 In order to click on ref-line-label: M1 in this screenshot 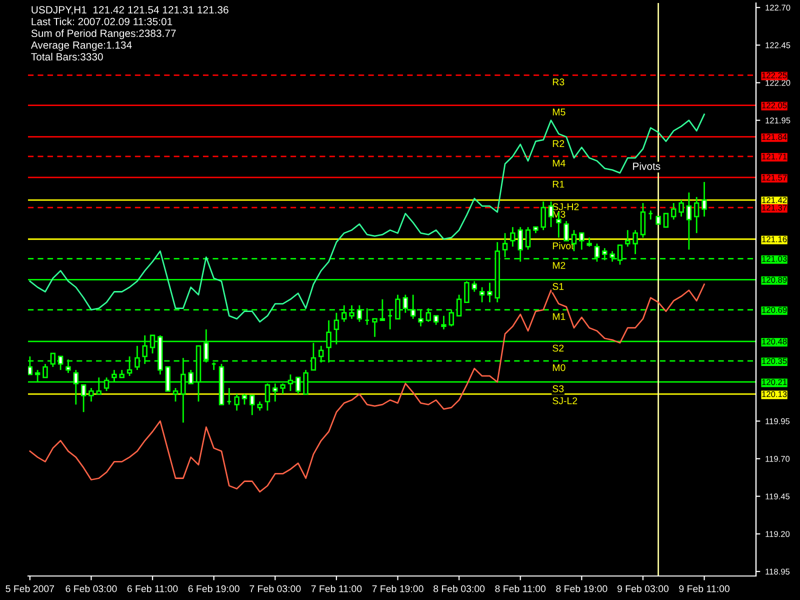, I will do `click(559, 316)`.